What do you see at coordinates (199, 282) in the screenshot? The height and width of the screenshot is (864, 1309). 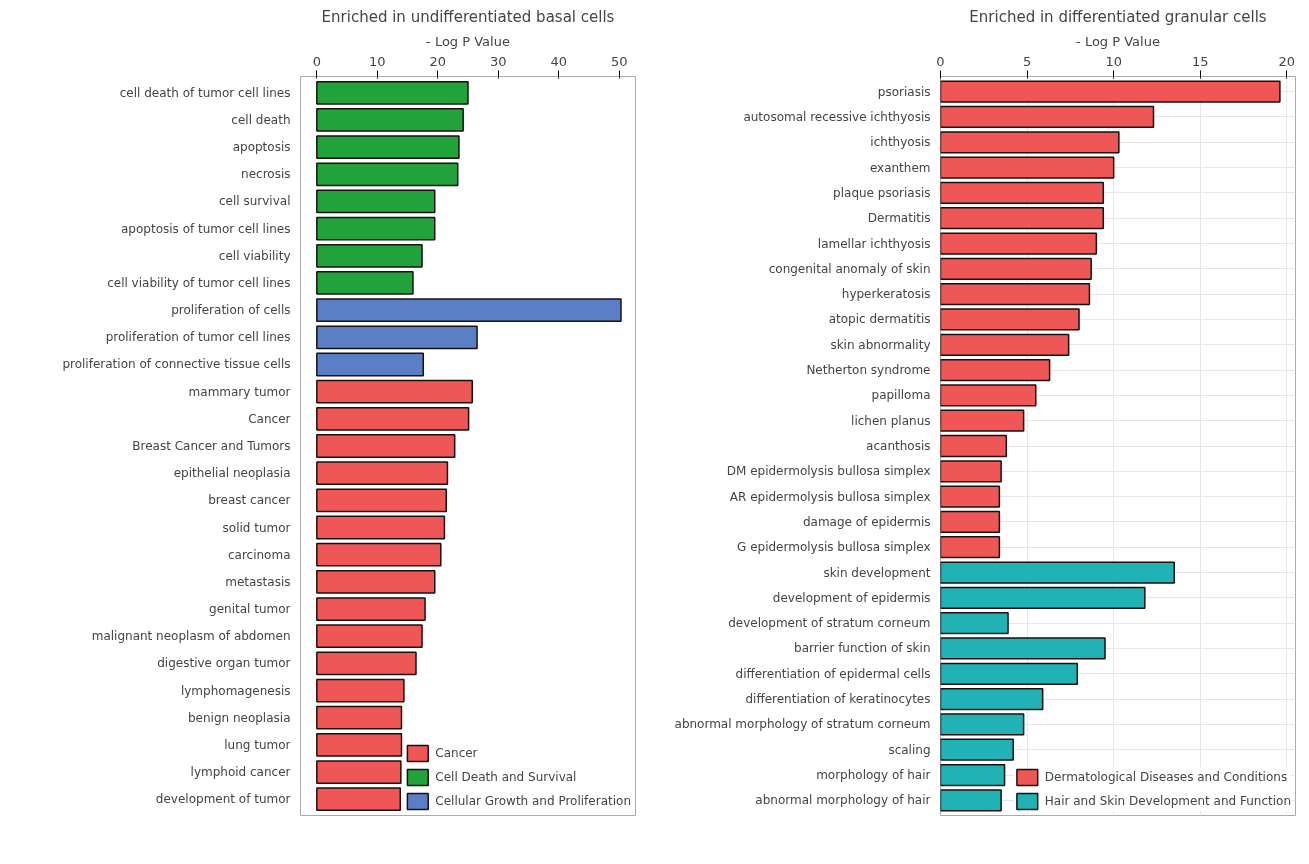 I see `y-tick-label: cell viability of tumor cell lines` at bounding box center [199, 282].